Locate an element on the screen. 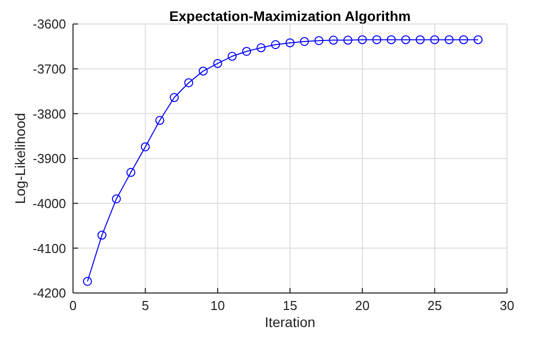  y-tick-label: -3700 is located at coordinates (49, 68).